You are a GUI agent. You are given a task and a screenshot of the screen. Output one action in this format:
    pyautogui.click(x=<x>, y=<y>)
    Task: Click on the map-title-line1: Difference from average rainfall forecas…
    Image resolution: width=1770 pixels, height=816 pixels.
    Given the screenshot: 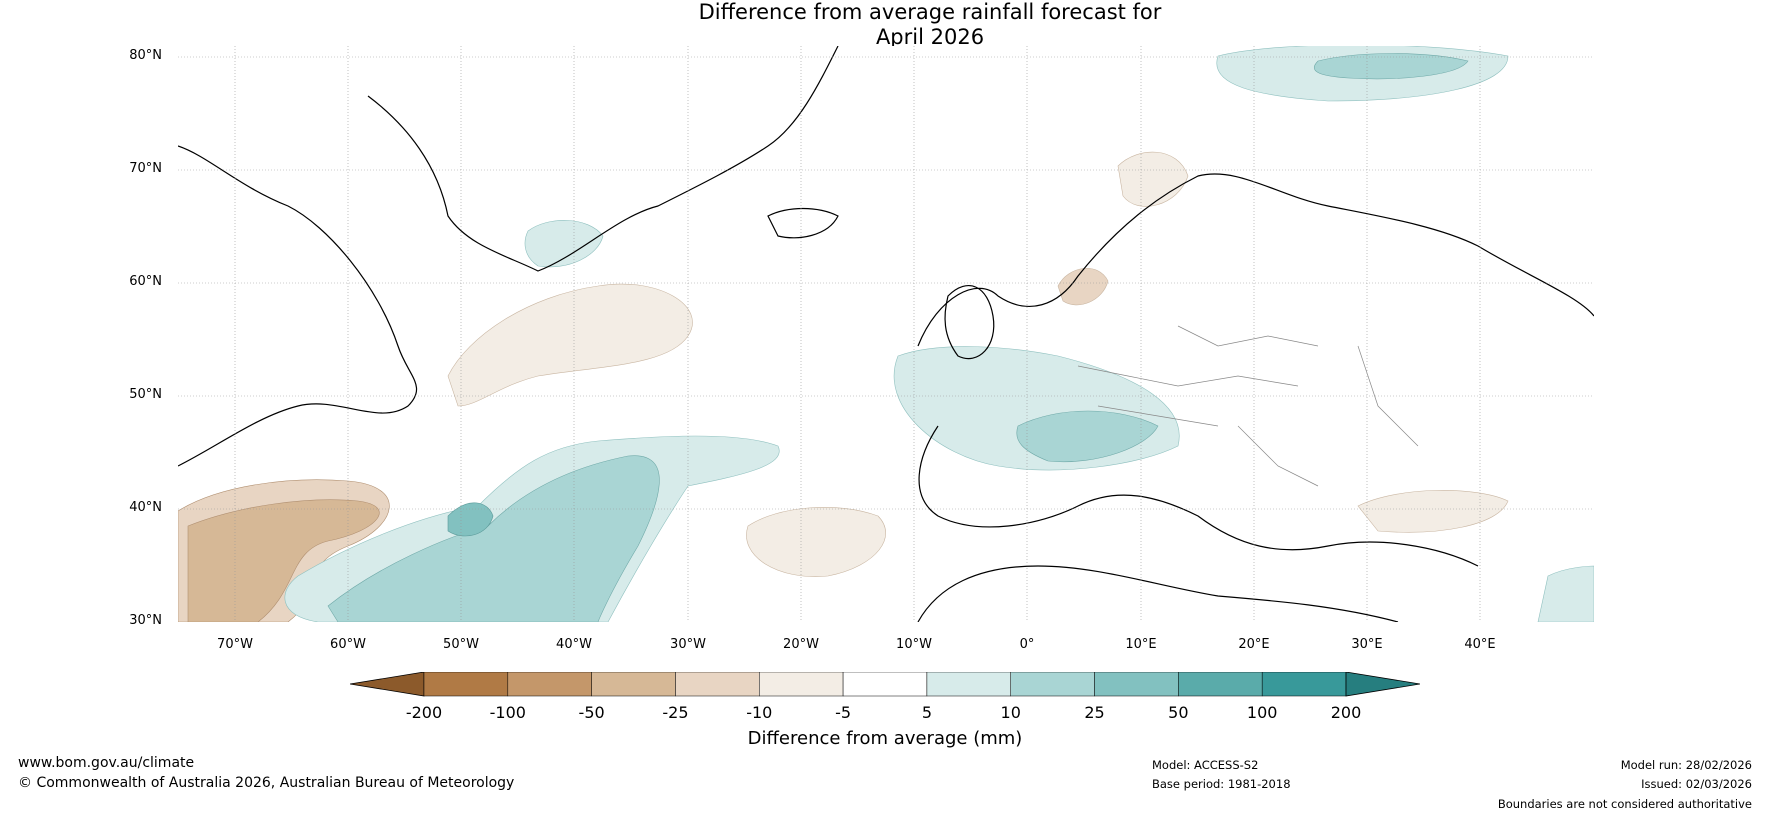 What is the action you would take?
    pyautogui.click(x=930, y=12)
    